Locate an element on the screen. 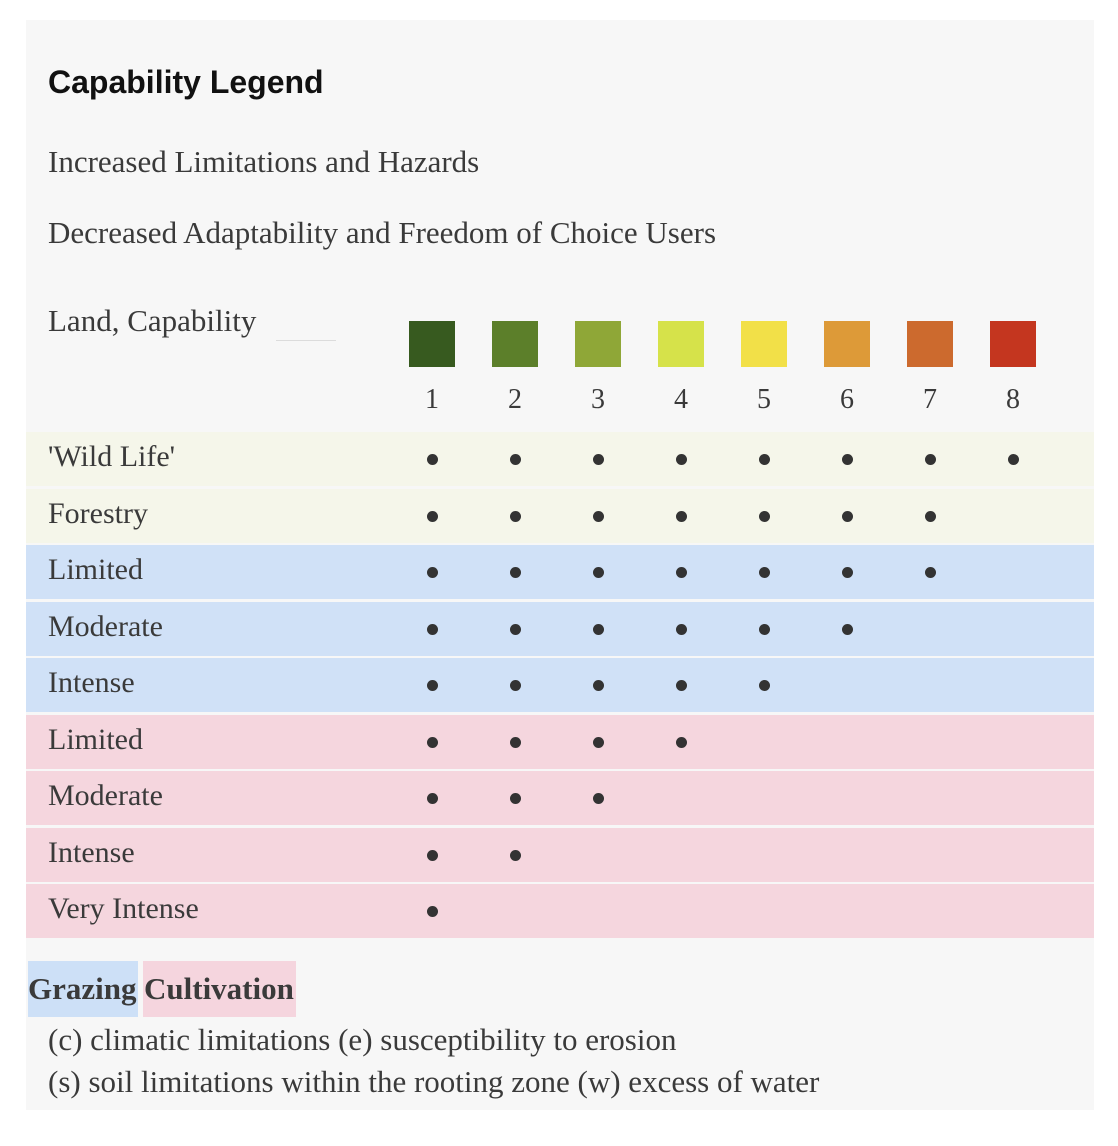  legend-title: Capability Legend is located at coordinates (186, 82).